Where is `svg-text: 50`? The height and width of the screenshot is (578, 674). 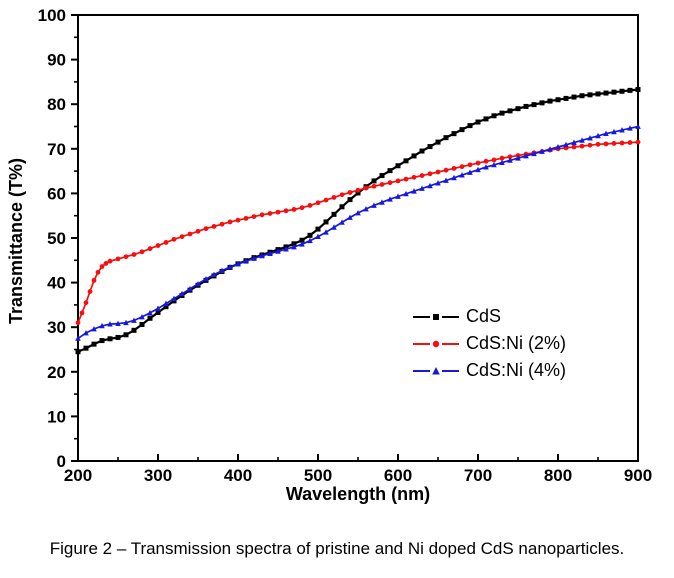
svg-text: 50 is located at coordinates (56, 238).